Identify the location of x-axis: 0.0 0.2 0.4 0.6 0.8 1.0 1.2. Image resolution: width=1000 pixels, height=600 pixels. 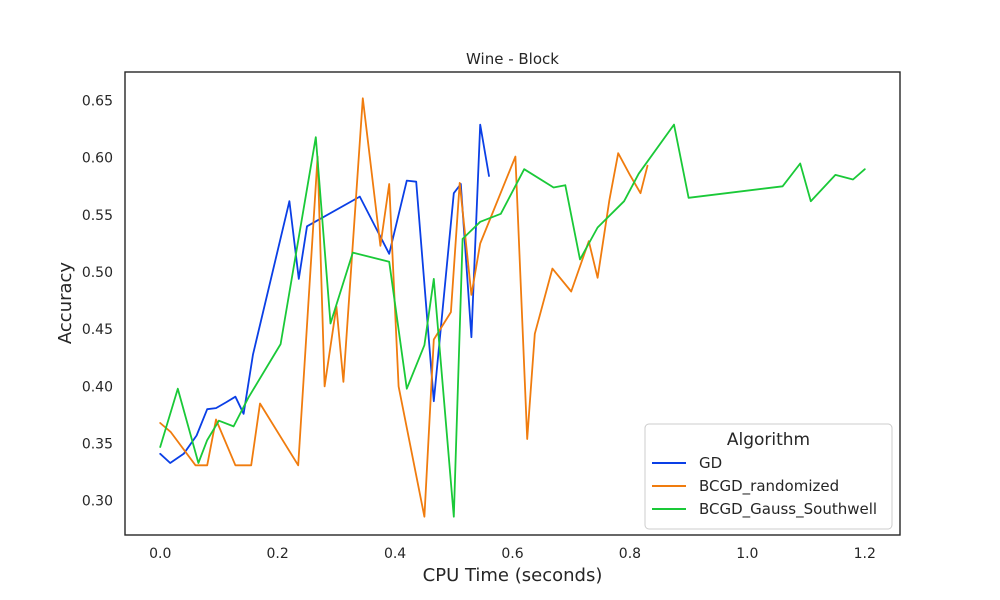
(512, 554).